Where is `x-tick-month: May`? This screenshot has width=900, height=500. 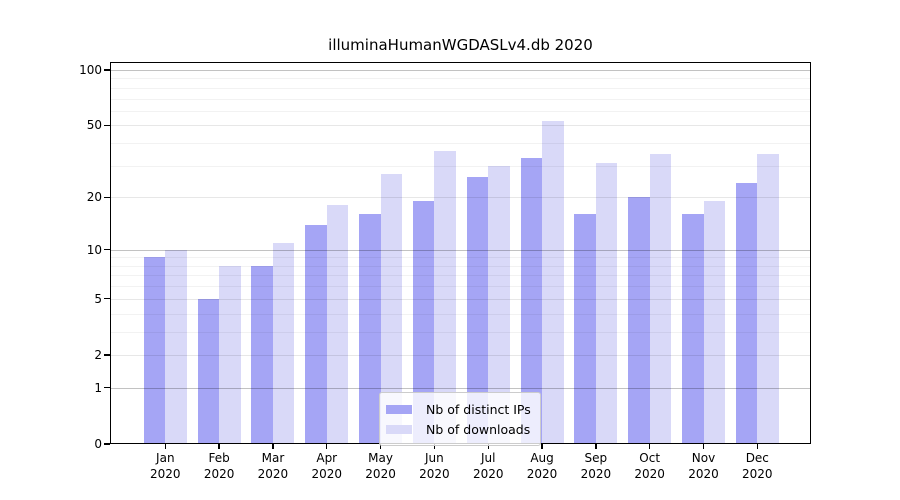
x-tick-month: May is located at coordinates (380, 458).